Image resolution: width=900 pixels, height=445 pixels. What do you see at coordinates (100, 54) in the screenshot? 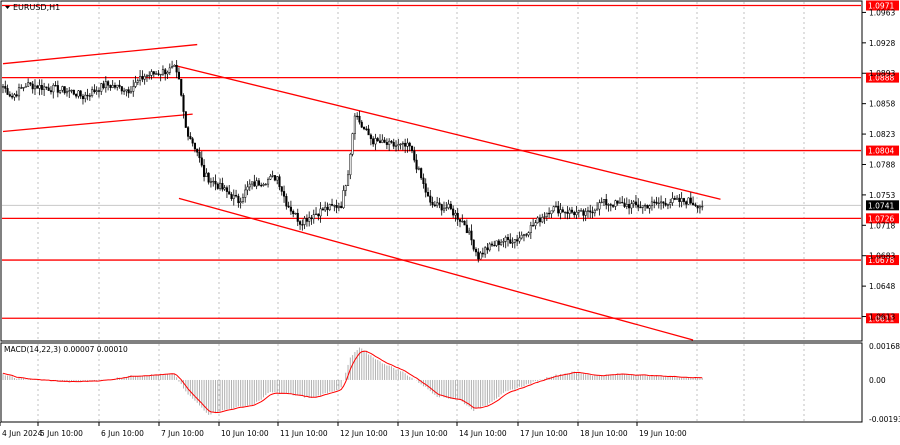
I see `trend-line-upper-channel-top` at bounding box center [100, 54].